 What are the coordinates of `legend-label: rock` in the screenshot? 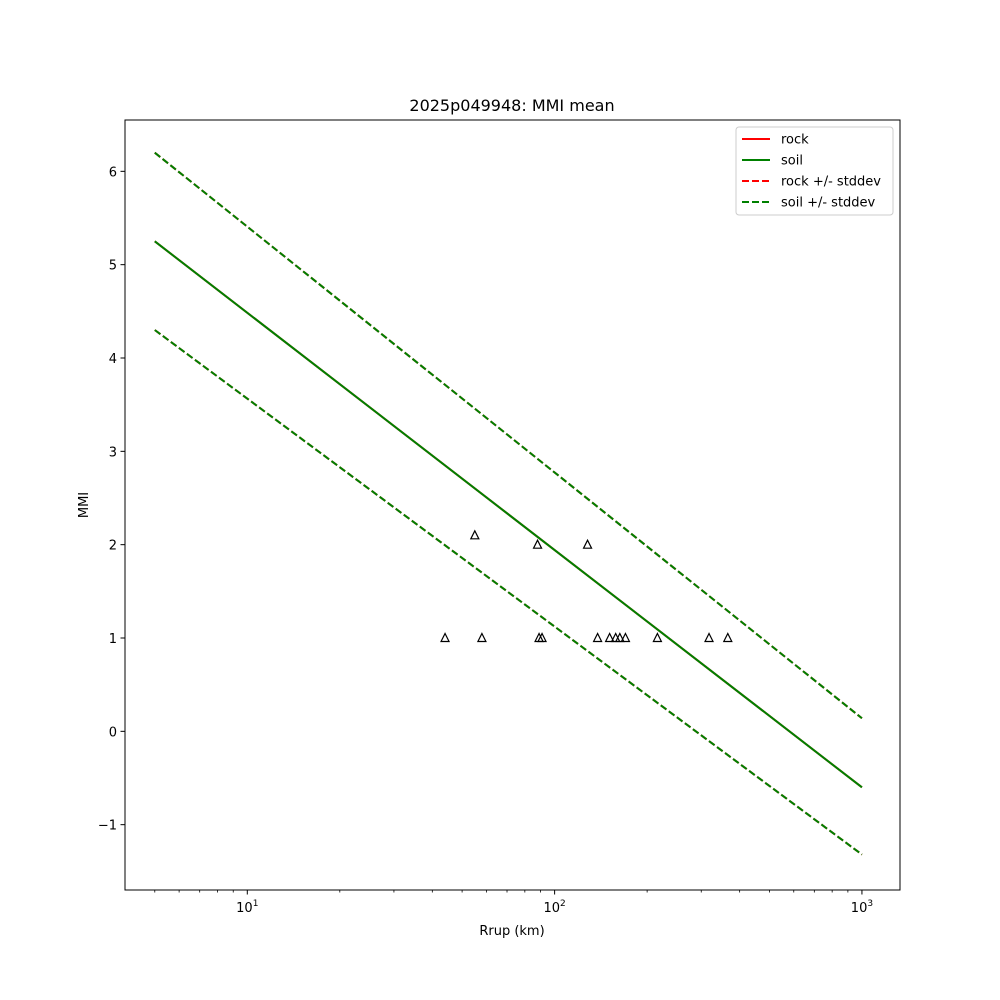 It's located at (795, 140).